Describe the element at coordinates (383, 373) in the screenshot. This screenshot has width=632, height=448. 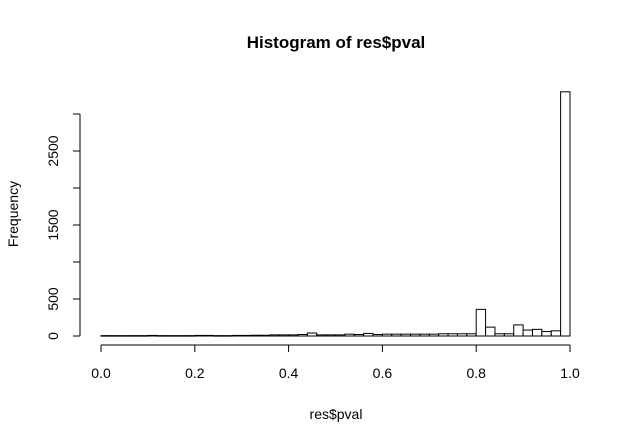
I see `x-tick-label: 0.6` at that location.